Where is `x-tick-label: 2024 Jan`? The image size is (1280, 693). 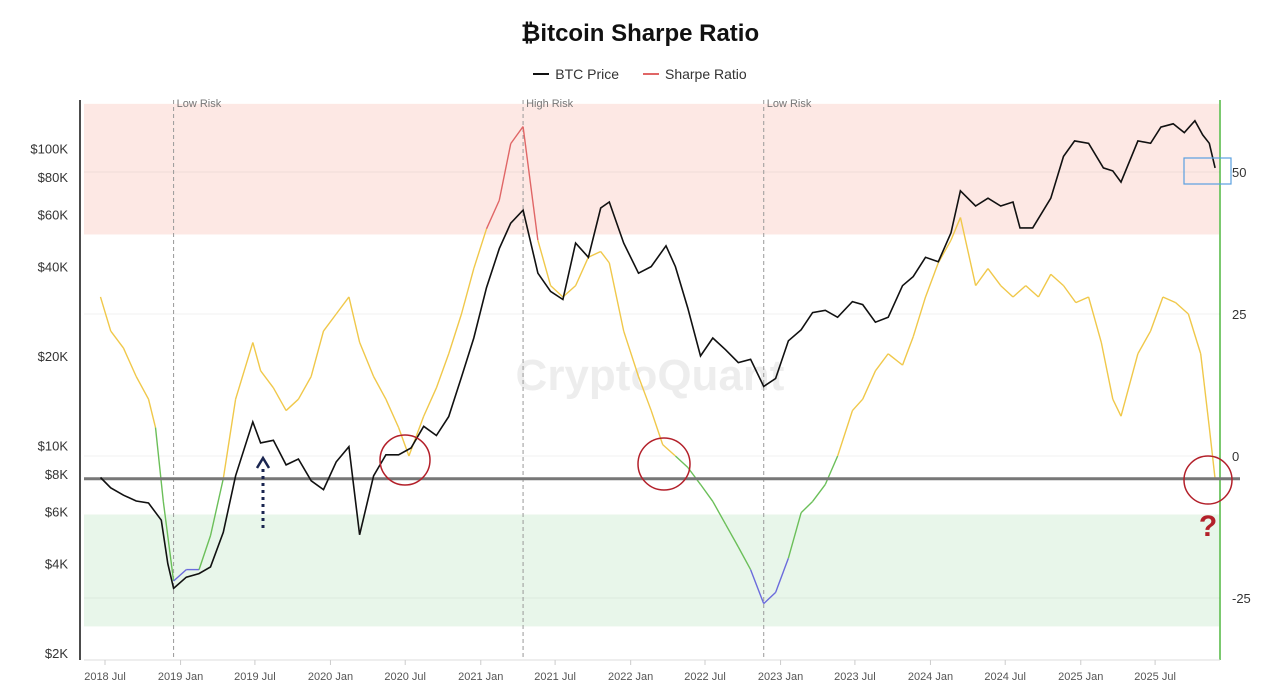 x-tick-label: 2024 Jan is located at coordinates (930, 677).